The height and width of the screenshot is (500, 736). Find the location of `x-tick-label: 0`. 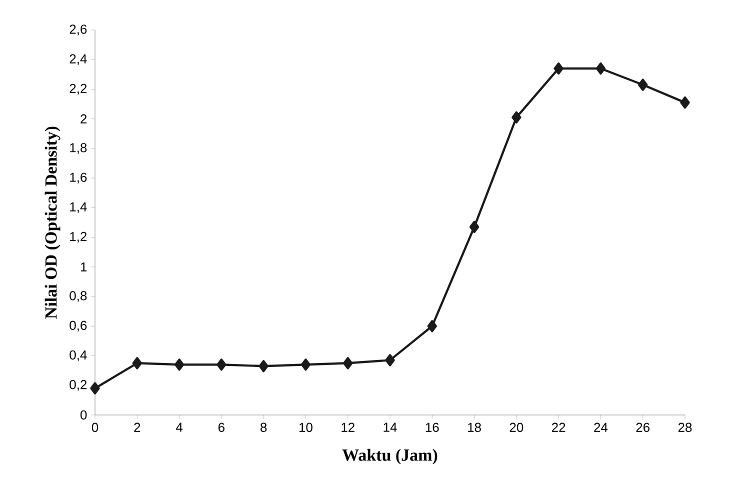

x-tick-label: 0 is located at coordinates (95, 427).